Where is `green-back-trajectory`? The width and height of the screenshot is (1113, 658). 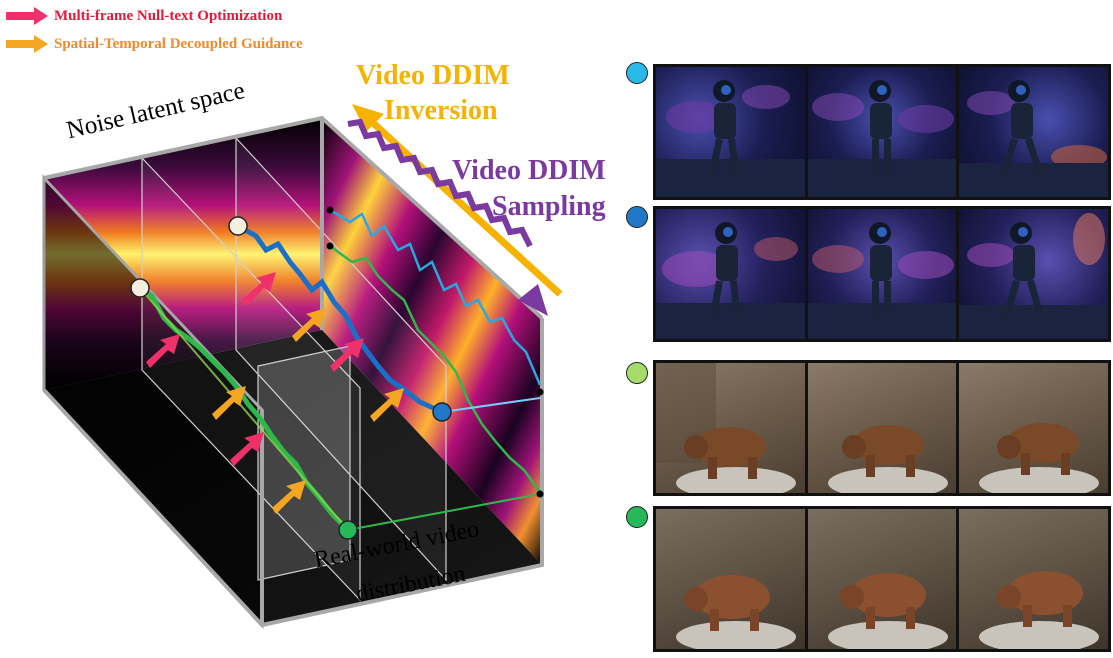 green-back-trajectory is located at coordinates (435, 368).